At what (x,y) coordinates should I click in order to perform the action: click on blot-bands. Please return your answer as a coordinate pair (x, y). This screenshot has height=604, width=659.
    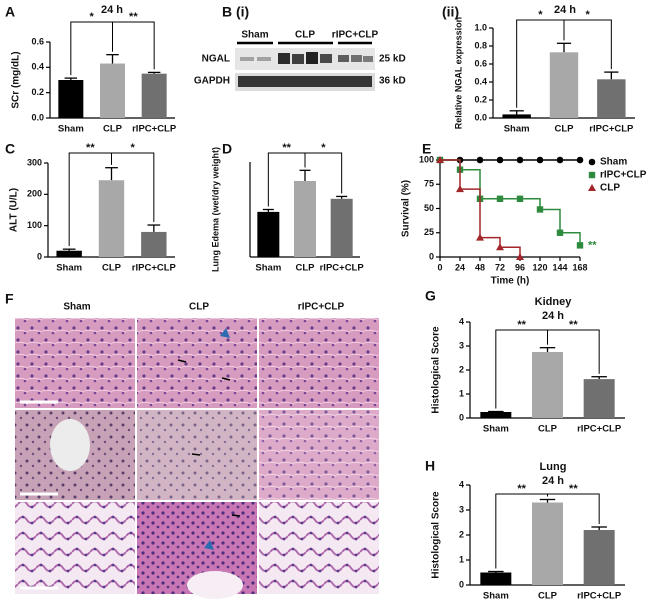
    Looking at the image, I should click on (305, 69).